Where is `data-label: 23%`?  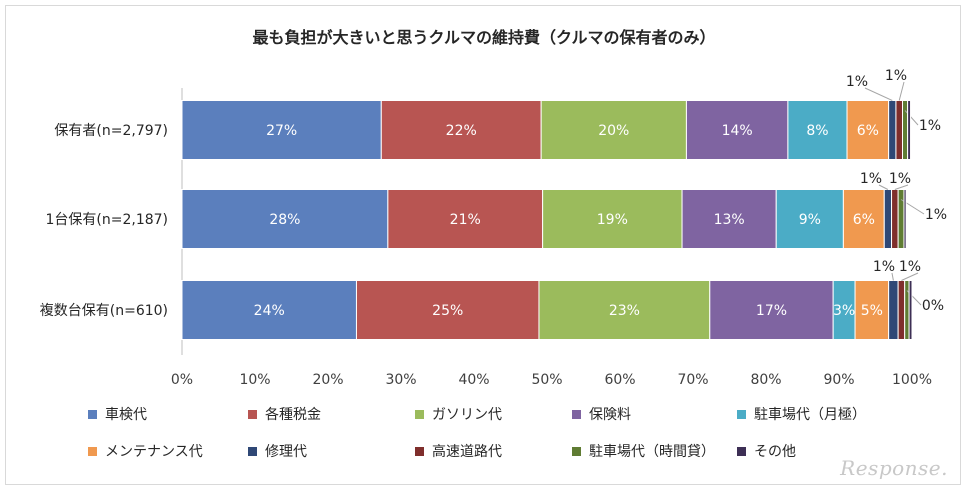
data-label: 23% is located at coordinates (624, 311).